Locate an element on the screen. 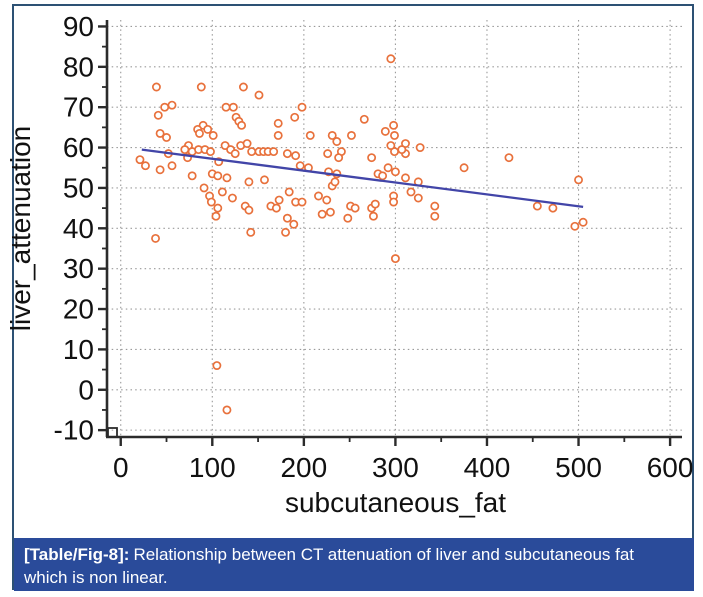  x-tick-label: 200 is located at coordinates (303, 467).